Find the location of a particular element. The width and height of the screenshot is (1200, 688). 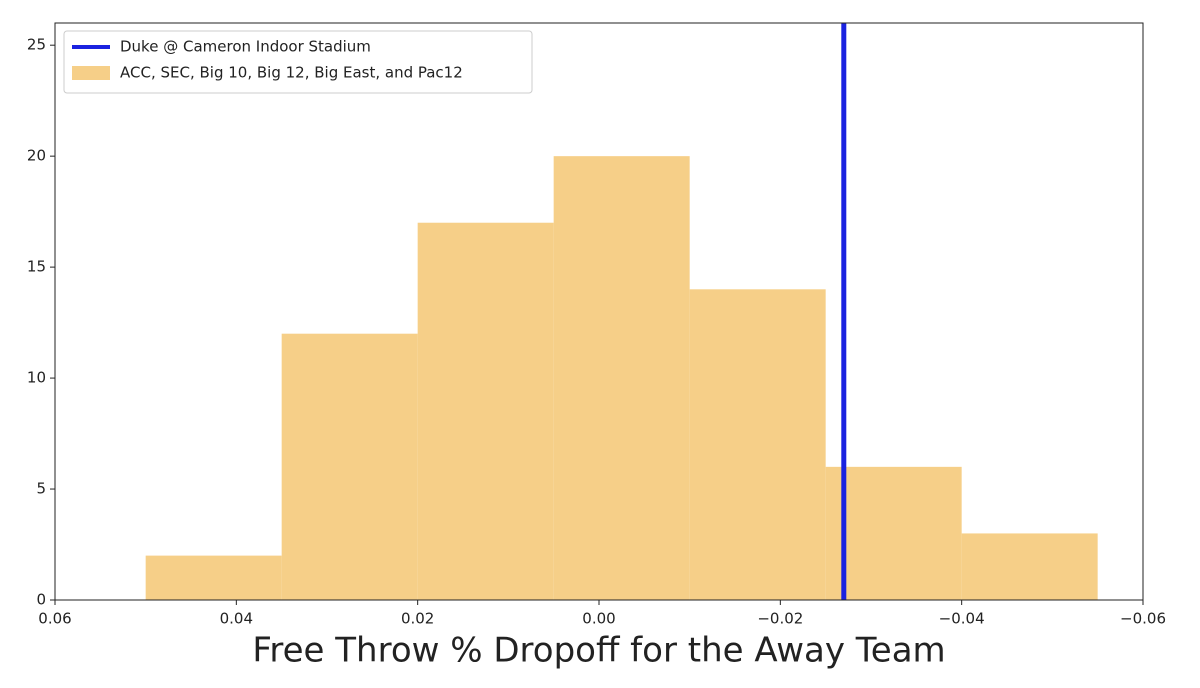

legend-swatch is located at coordinates (91, 73).